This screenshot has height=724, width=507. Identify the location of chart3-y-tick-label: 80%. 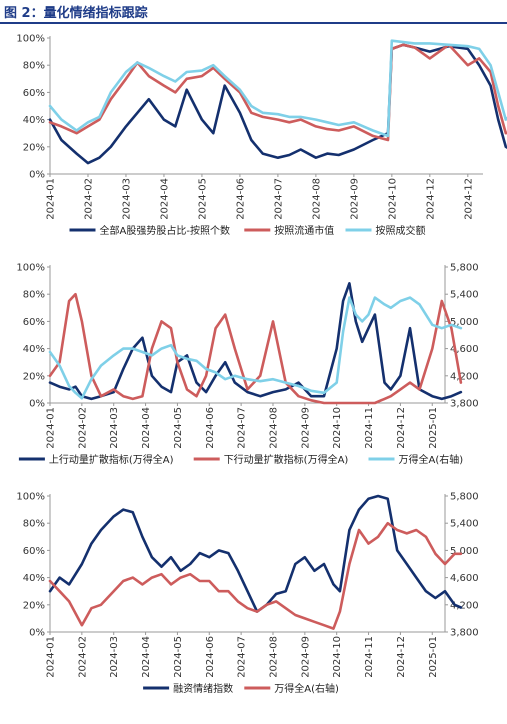
(34, 524).